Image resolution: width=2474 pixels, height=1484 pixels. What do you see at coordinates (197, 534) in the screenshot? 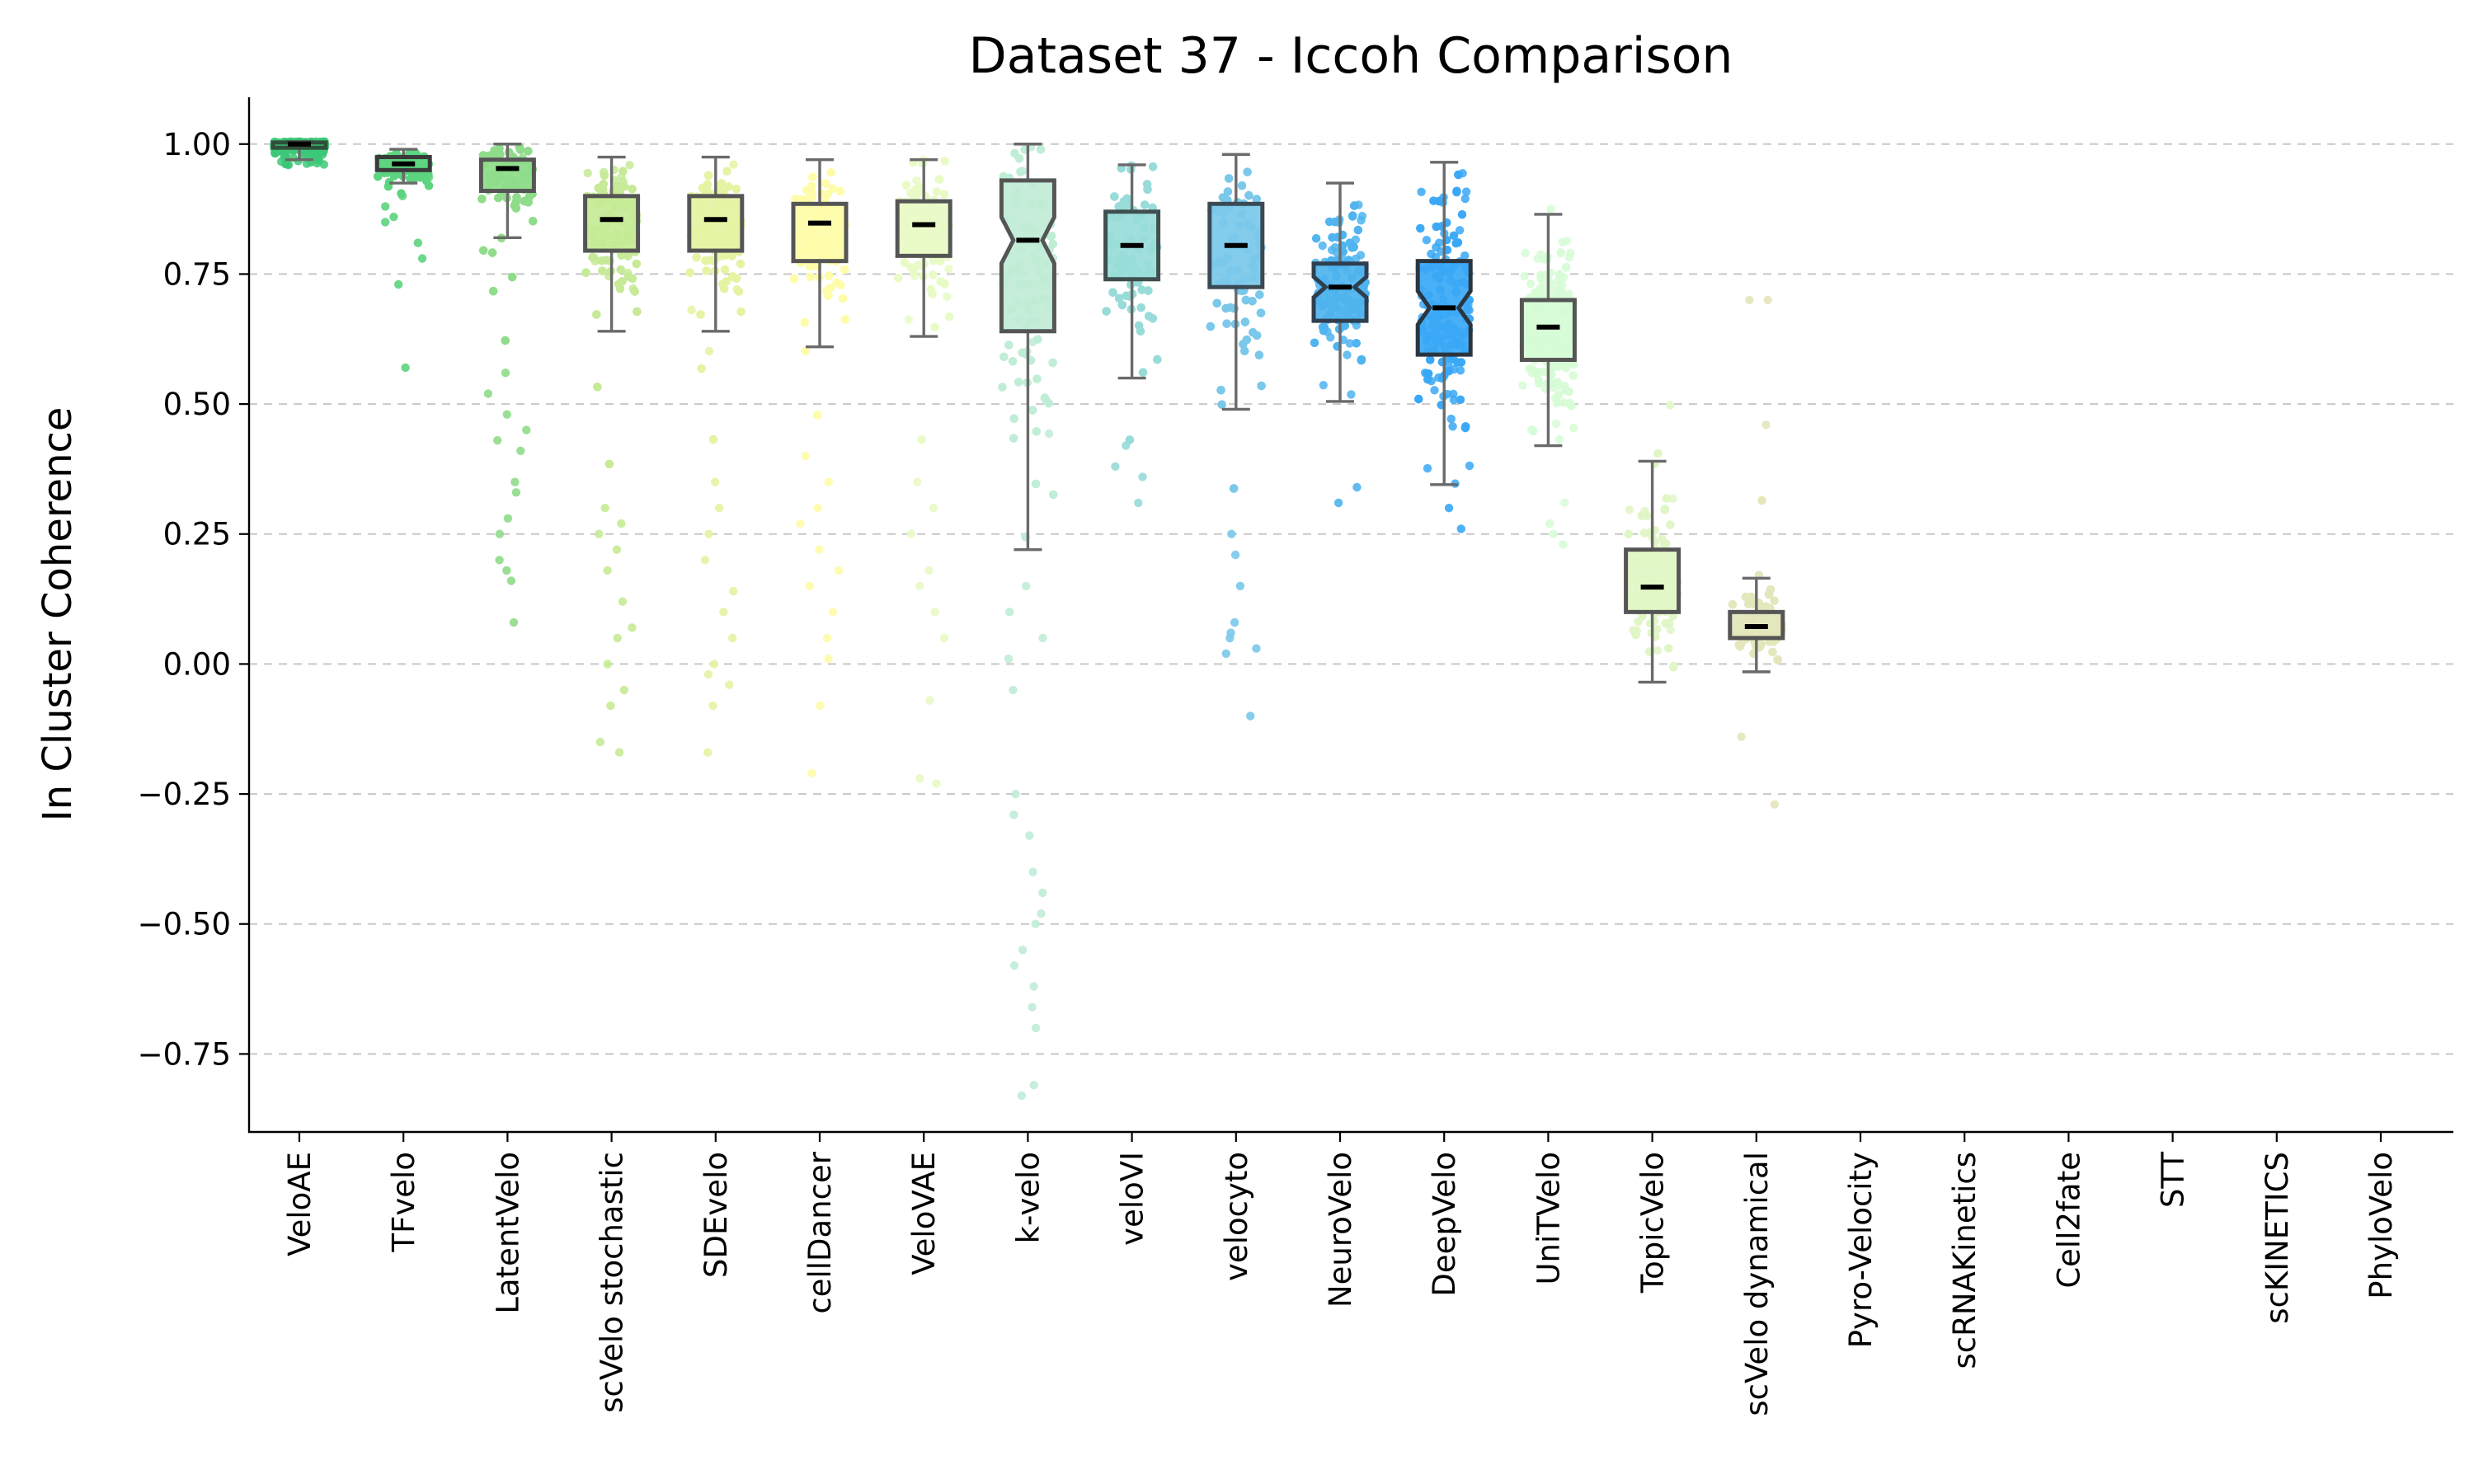
I see `y-tick-label: 0.25` at bounding box center [197, 534].